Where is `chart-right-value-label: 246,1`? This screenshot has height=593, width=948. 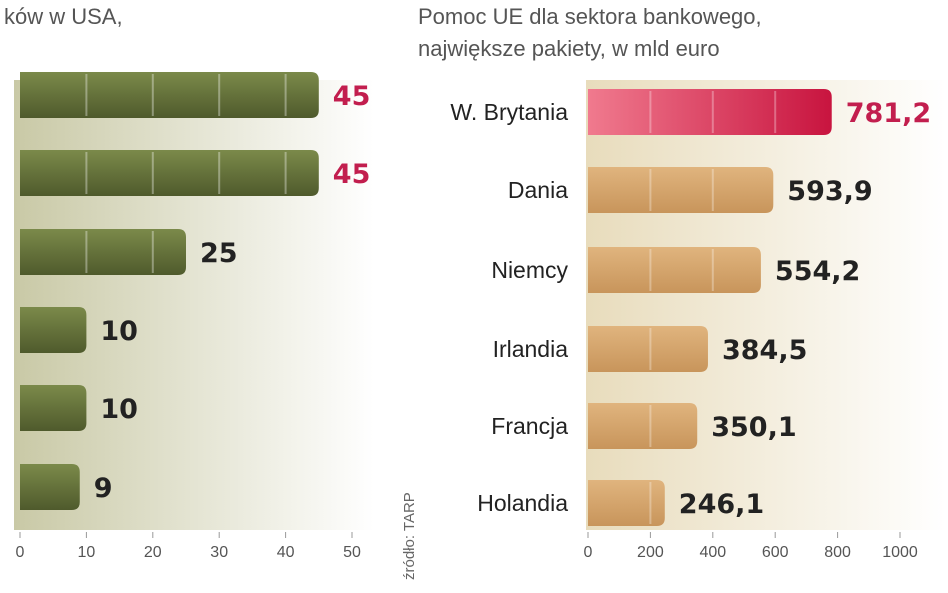 chart-right-value-label: 246,1 is located at coordinates (721, 504).